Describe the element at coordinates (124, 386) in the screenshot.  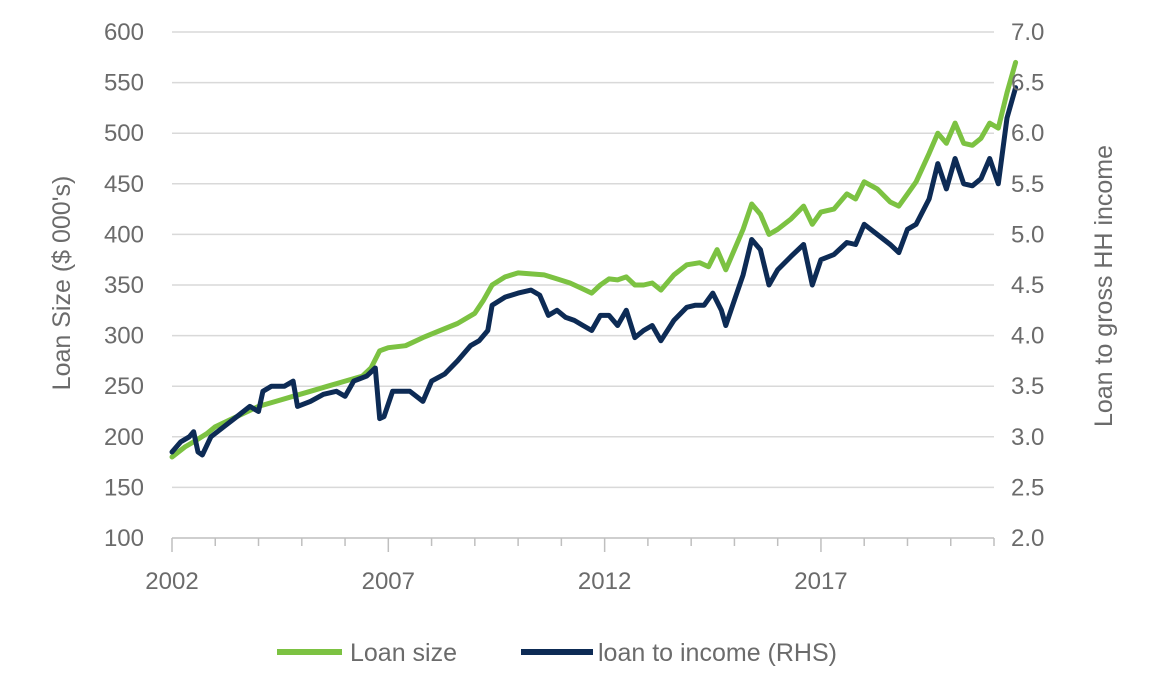
I see `y-tick-label: 250` at that location.